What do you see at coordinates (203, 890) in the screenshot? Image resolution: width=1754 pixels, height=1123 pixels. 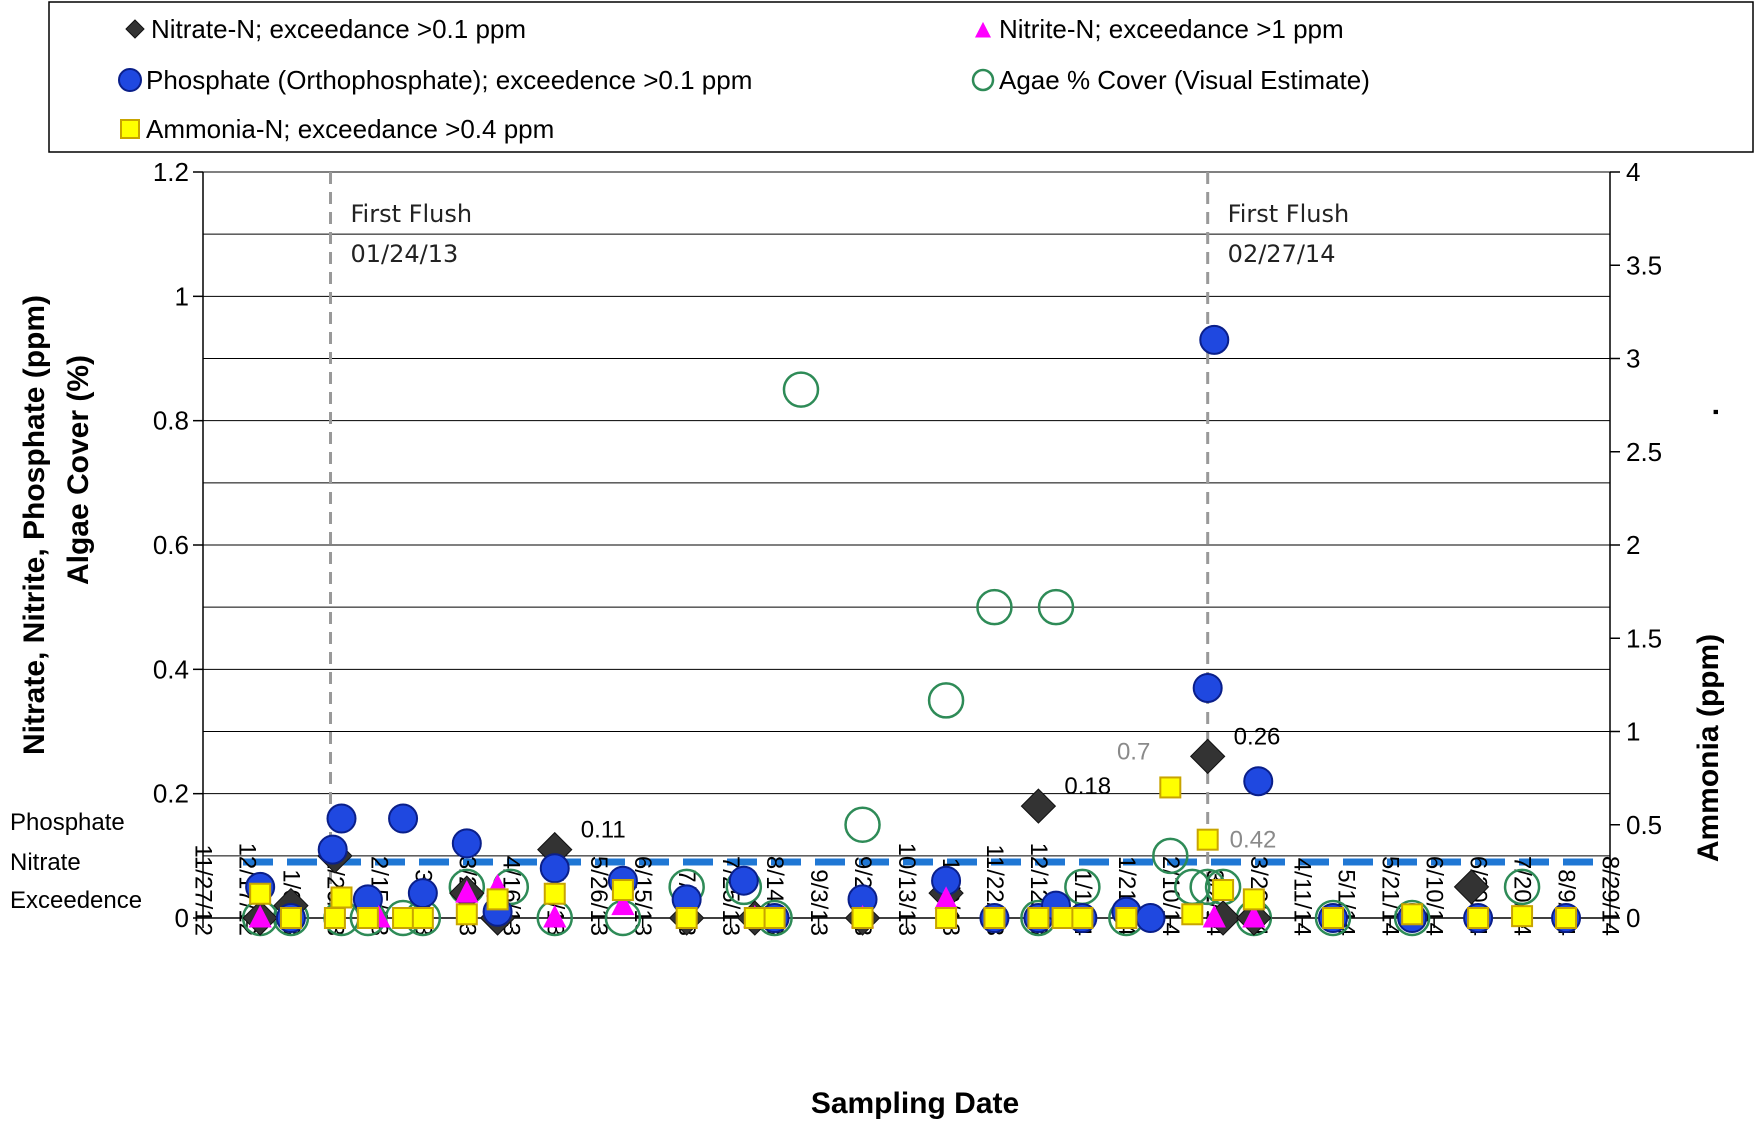 I see `x-tick-label: 11/27/12` at bounding box center [203, 890].